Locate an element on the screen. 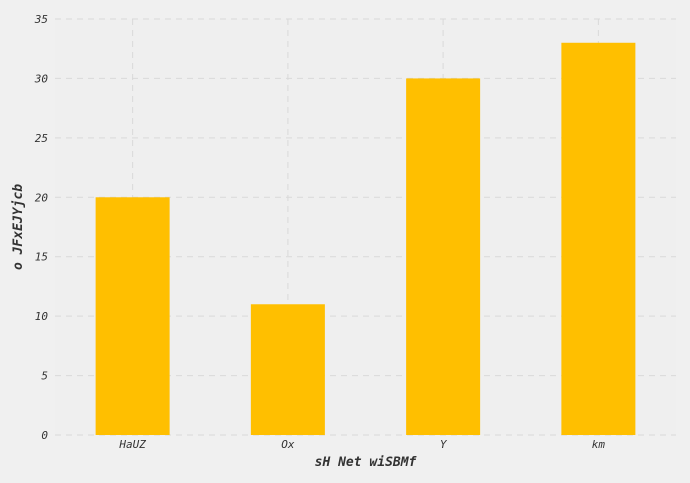 This screenshot has height=483, width=690. y-tick-label: 20 is located at coordinates (42, 197).